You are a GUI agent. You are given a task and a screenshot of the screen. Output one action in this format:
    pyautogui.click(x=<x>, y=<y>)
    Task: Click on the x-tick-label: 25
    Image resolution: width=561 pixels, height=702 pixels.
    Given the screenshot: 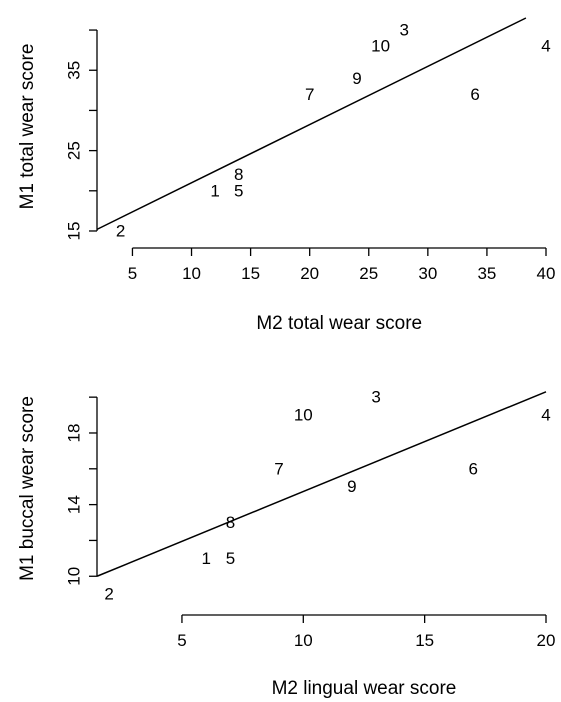 What is the action you would take?
    pyautogui.click(x=368, y=273)
    